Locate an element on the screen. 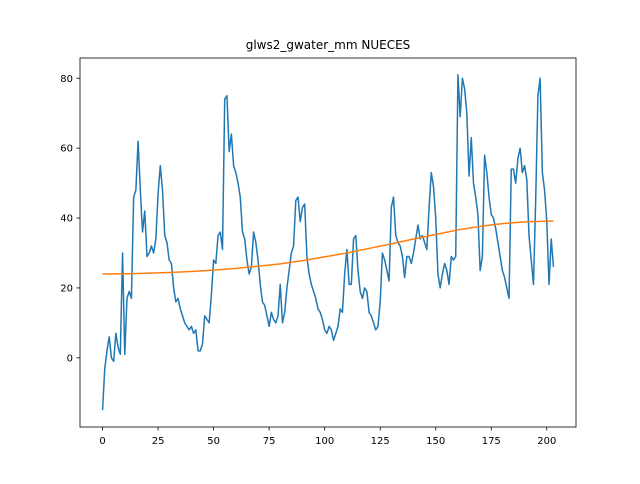 The width and height of the screenshot is (640, 484). x-tick-label: 100 is located at coordinates (324, 441).